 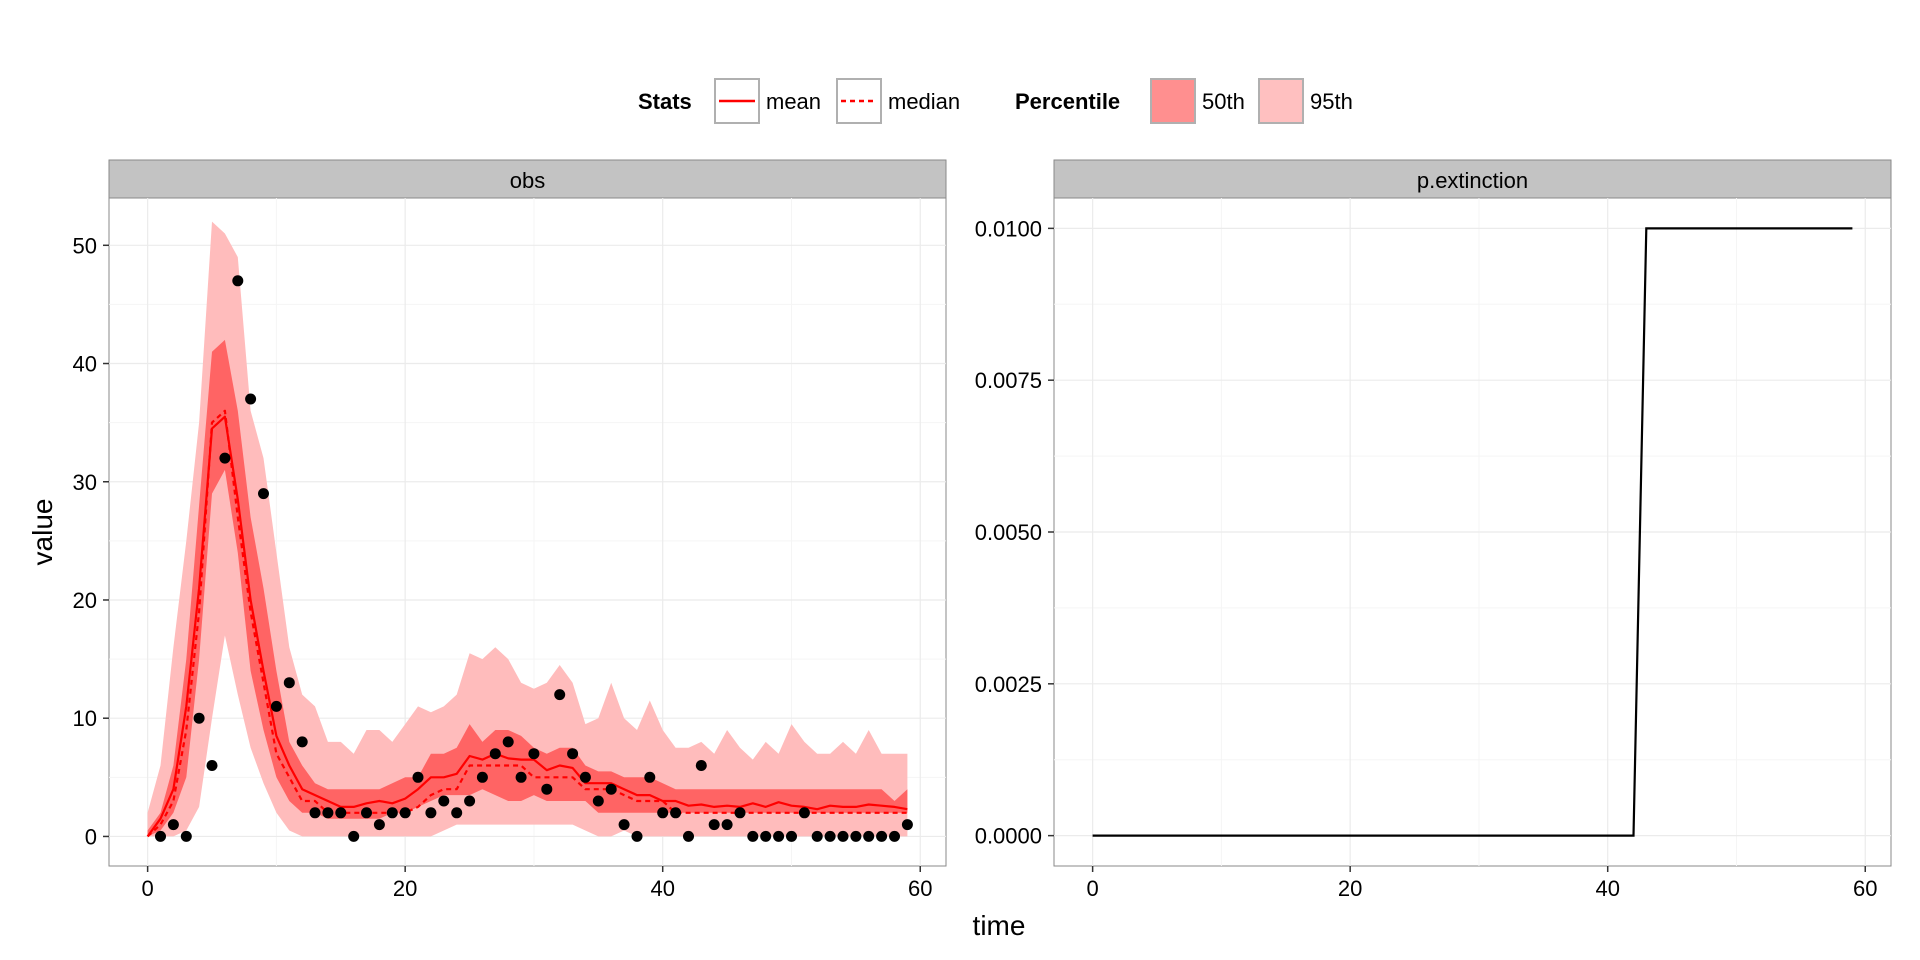 I want to click on y-tick-label: 0.0000, so click(x=1008, y=836).